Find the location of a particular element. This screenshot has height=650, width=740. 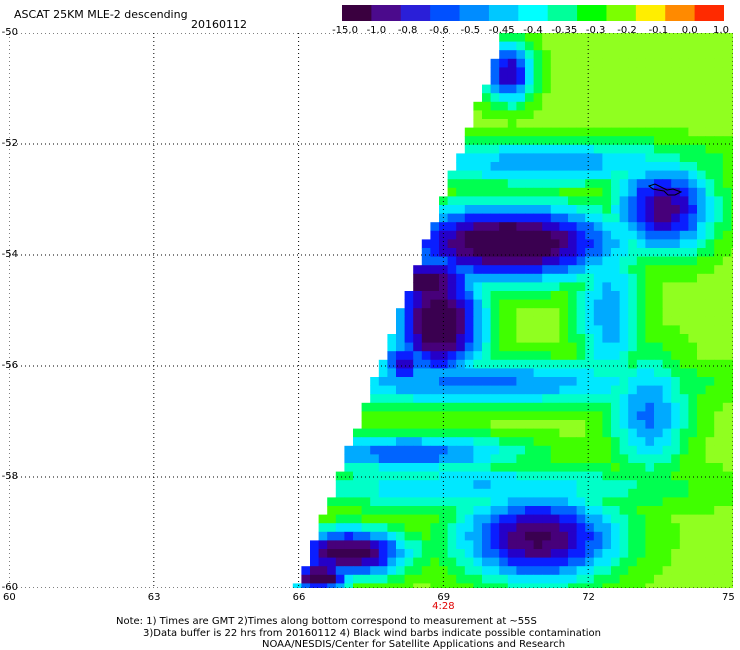

colorbar-gradient is located at coordinates (533, 13).